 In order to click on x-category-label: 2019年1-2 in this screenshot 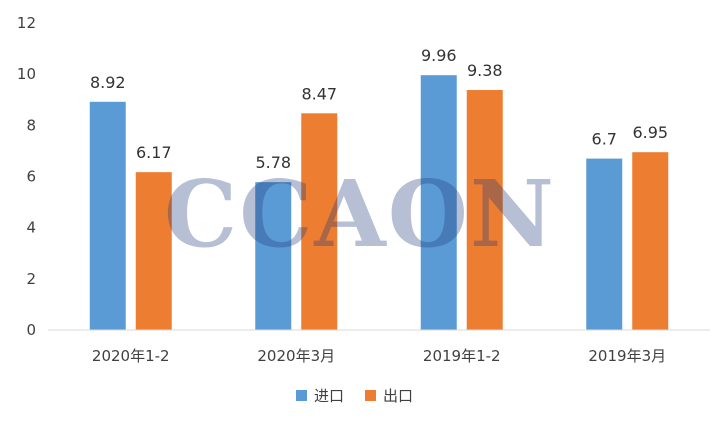, I will do `click(462, 356)`.